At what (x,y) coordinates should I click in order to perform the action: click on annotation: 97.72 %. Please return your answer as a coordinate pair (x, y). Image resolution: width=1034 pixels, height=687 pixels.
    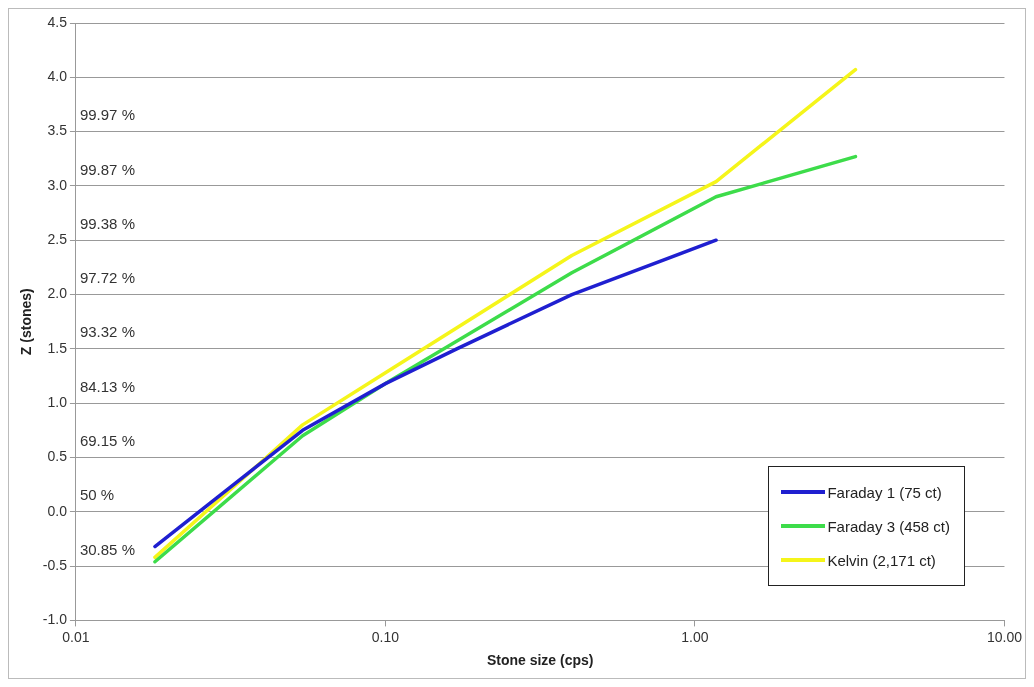
    Looking at the image, I should click on (107, 278).